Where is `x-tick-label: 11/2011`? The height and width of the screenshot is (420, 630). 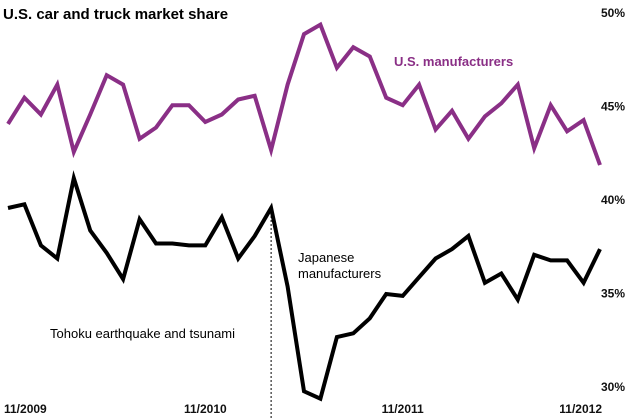
x-tick-label: 11/2011 is located at coordinates (403, 409).